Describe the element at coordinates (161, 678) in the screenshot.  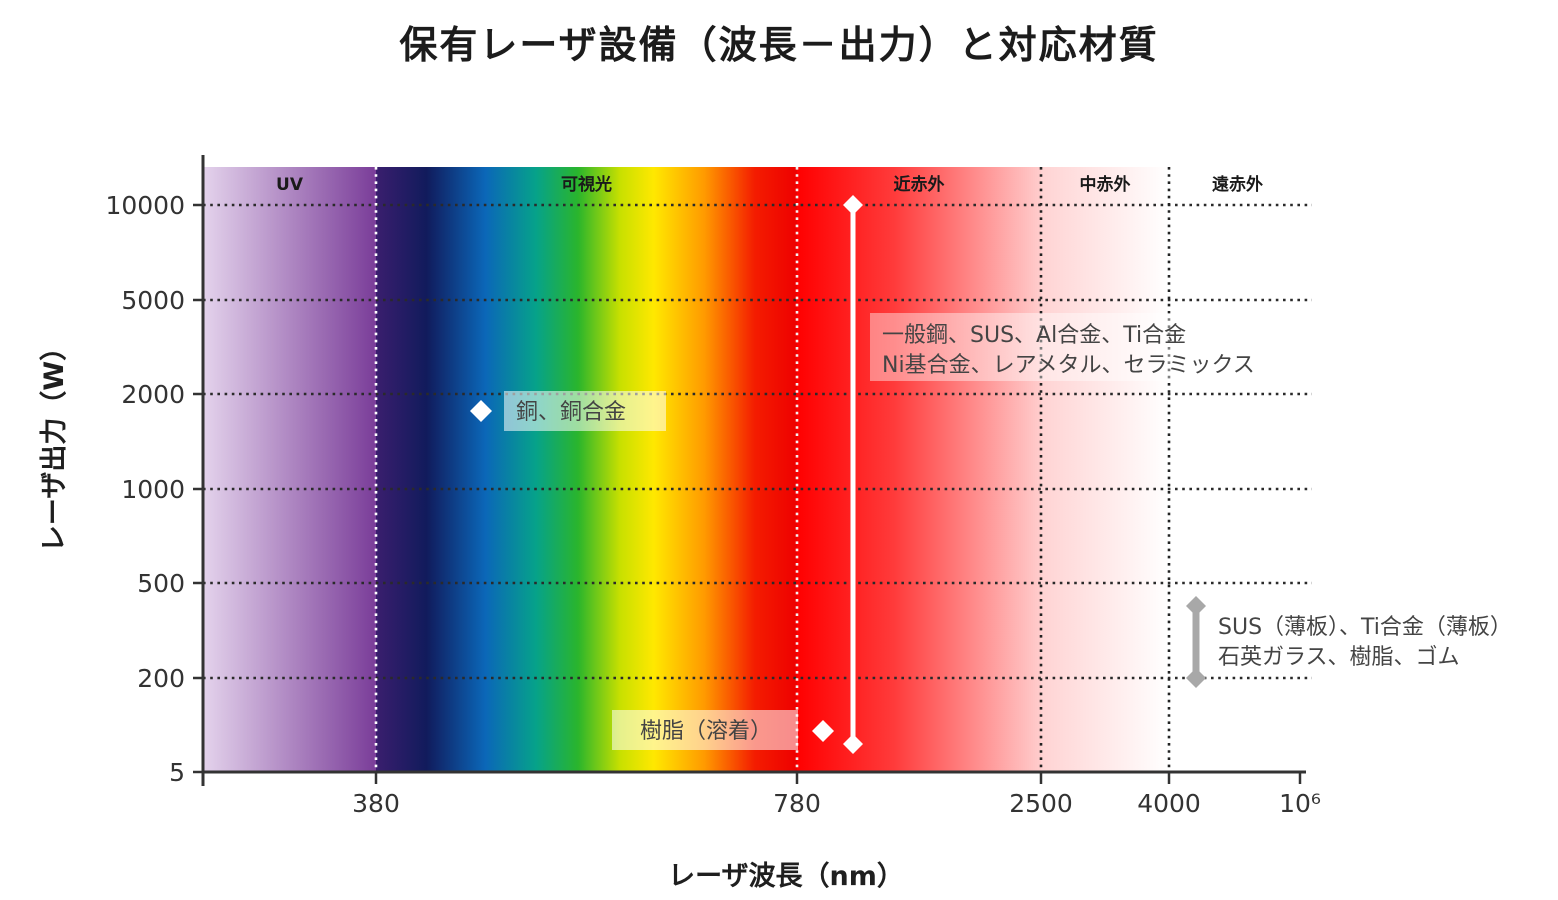
I see `y-tick-label: 200` at that location.